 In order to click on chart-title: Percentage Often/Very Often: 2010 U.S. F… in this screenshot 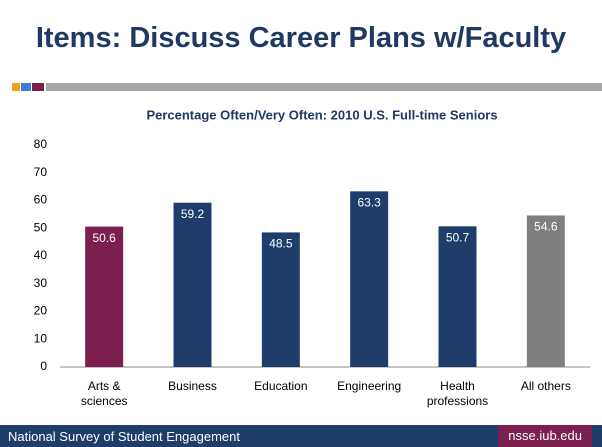, I will do `click(321, 114)`.